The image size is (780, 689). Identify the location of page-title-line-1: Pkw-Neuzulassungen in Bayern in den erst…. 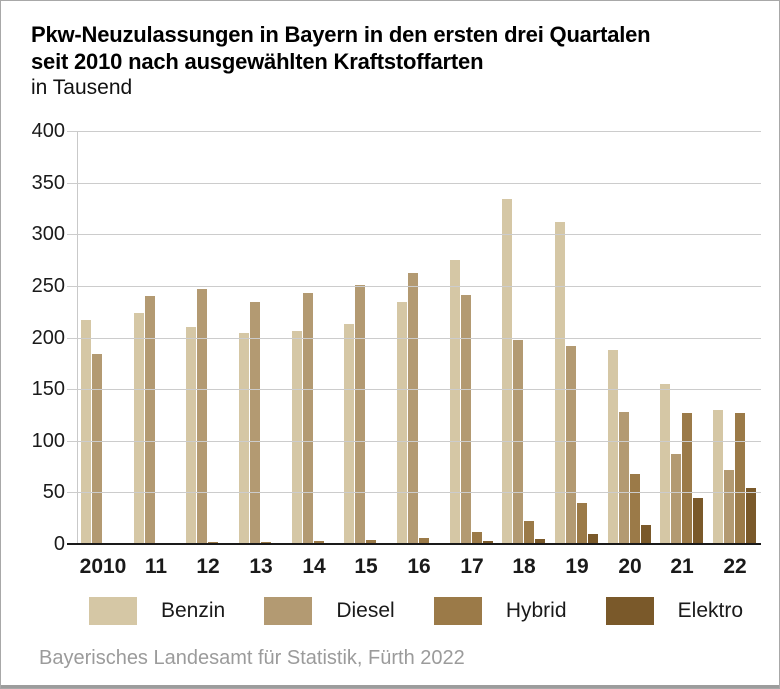
(341, 34).